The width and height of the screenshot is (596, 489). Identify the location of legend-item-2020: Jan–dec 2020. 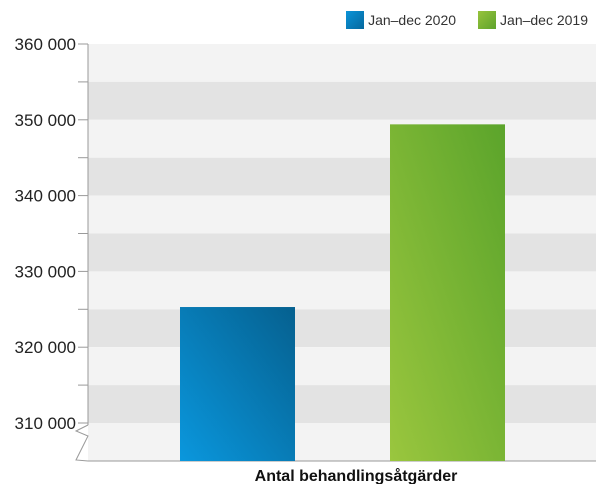
(401, 20).